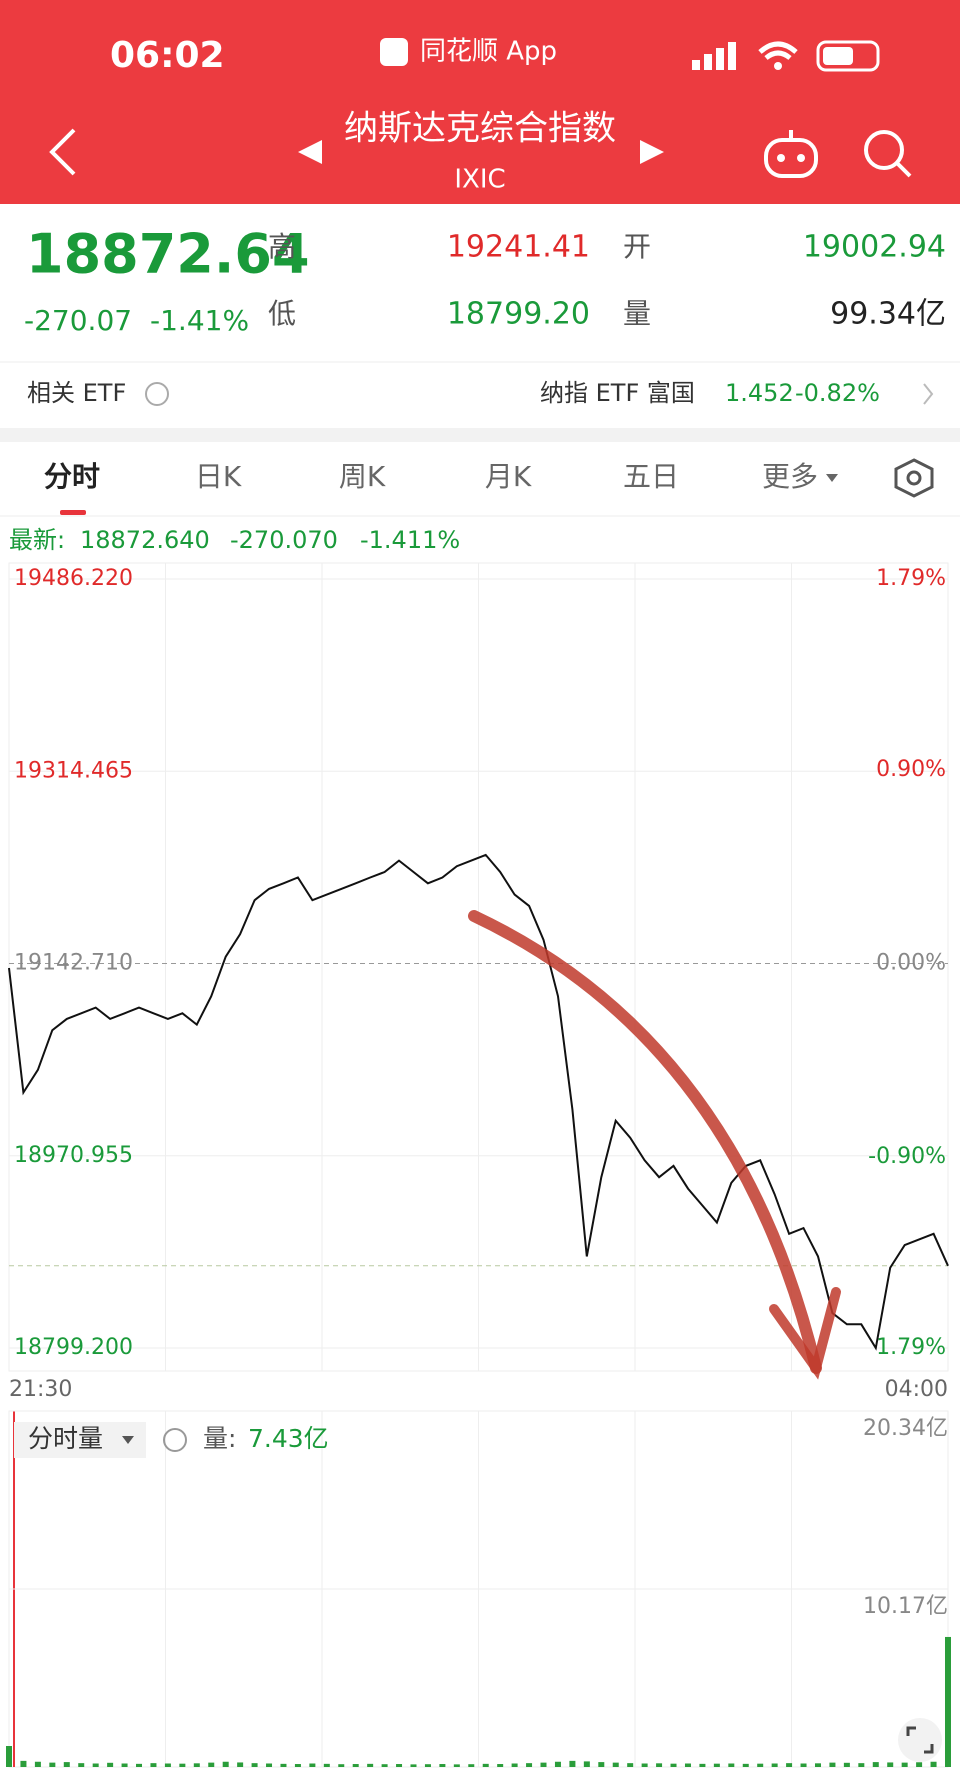 The height and width of the screenshot is (1780, 960). I want to click on robot-button, so click(791, 154).